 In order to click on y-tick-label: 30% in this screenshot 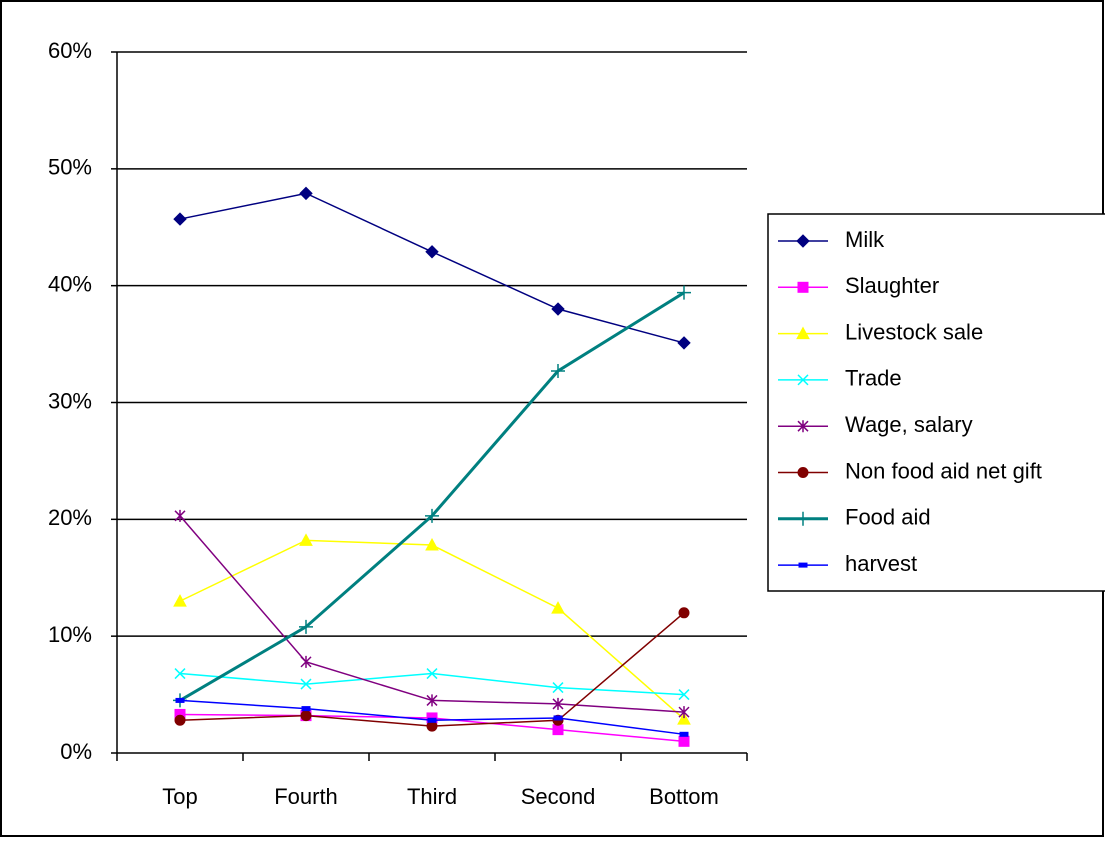, I will do `click(70, 400)`.